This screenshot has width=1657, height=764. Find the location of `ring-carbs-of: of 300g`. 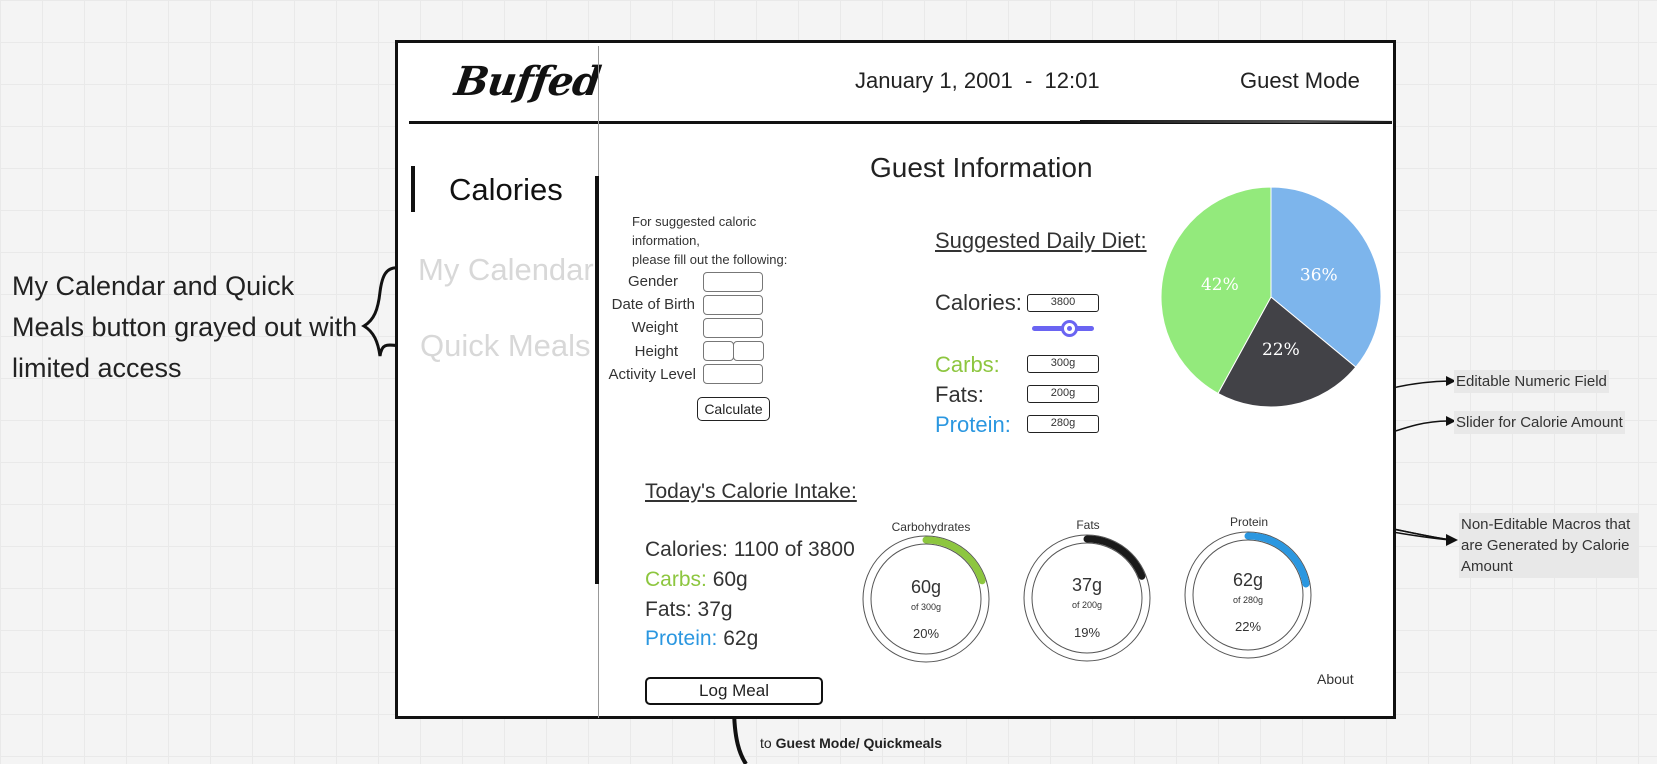

ring-carbs-of: of 300g is located at coordinates (926, 607).